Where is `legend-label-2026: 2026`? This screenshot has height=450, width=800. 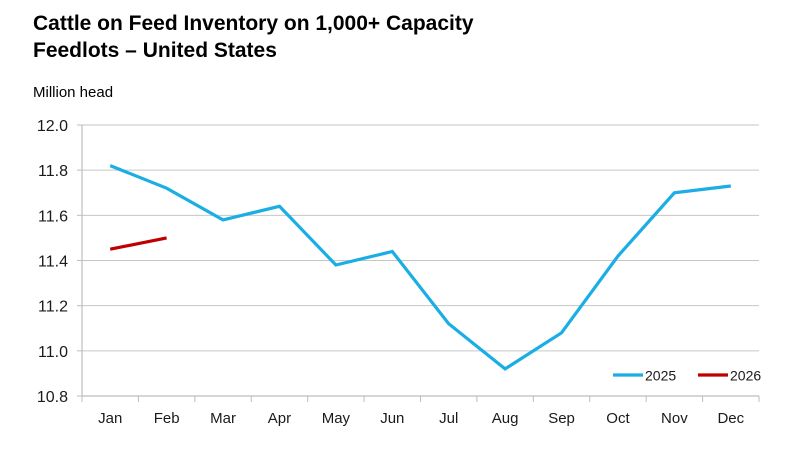
legend-label-2026: 2026 is located at coordinates (745, 376).